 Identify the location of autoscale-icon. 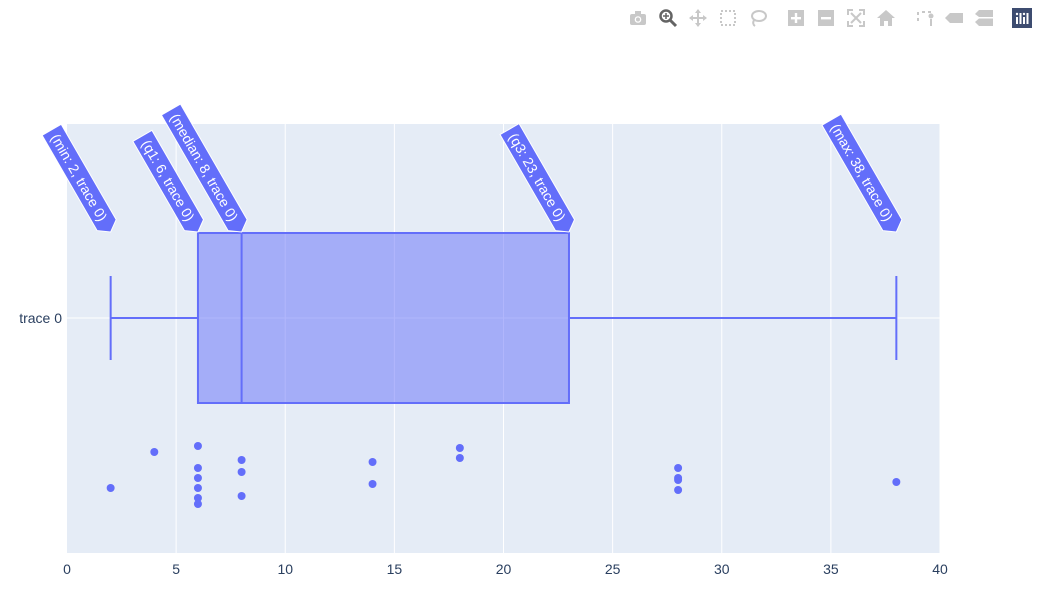
(856, 18).